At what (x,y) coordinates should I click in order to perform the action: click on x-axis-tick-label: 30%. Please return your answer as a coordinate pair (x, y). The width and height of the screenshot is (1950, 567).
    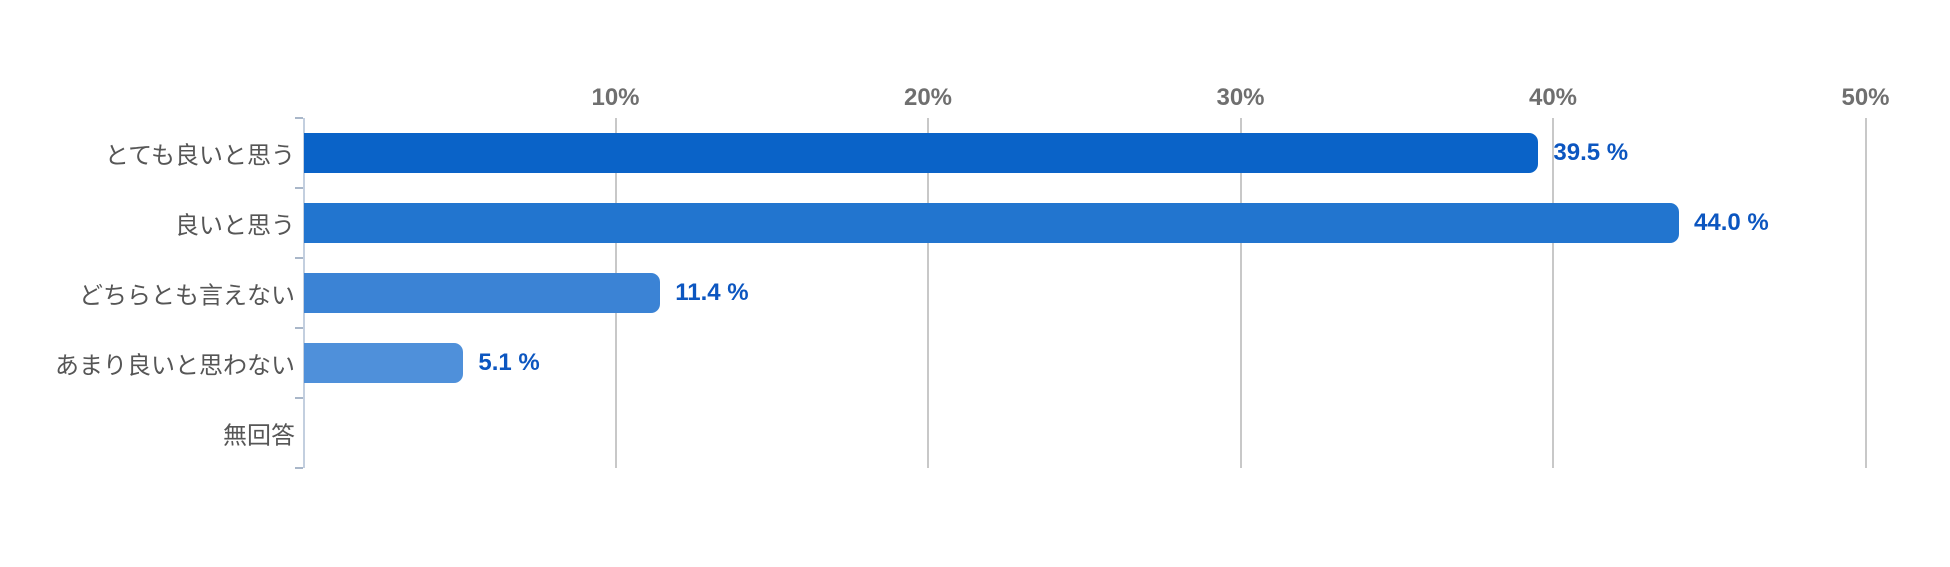
    Looking at the image, I should click on (1240, 97).